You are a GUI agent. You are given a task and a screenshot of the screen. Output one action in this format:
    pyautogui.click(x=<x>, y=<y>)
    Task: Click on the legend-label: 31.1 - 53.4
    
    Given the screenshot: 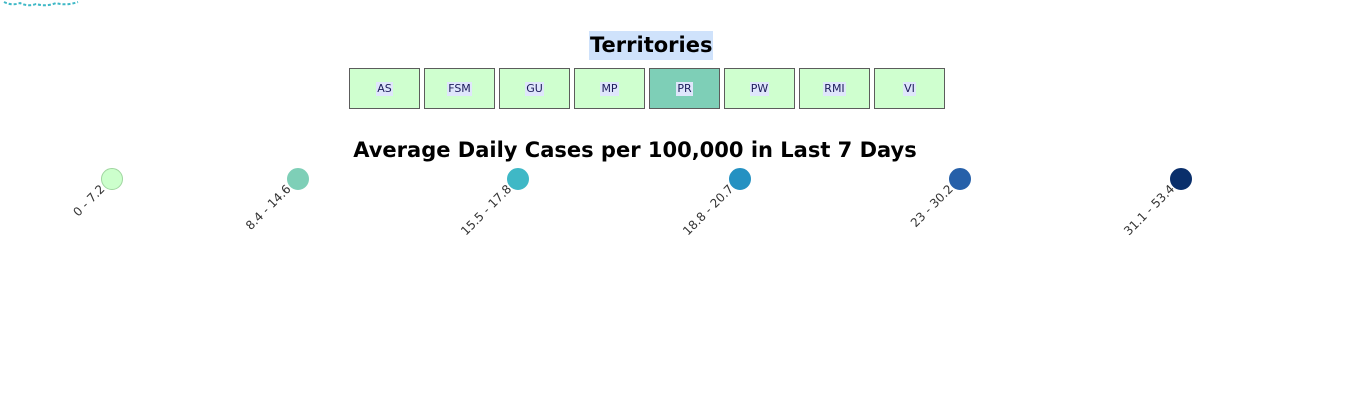 What is the action you would take?
    pyautogui.click(x=1148, y=210)
    